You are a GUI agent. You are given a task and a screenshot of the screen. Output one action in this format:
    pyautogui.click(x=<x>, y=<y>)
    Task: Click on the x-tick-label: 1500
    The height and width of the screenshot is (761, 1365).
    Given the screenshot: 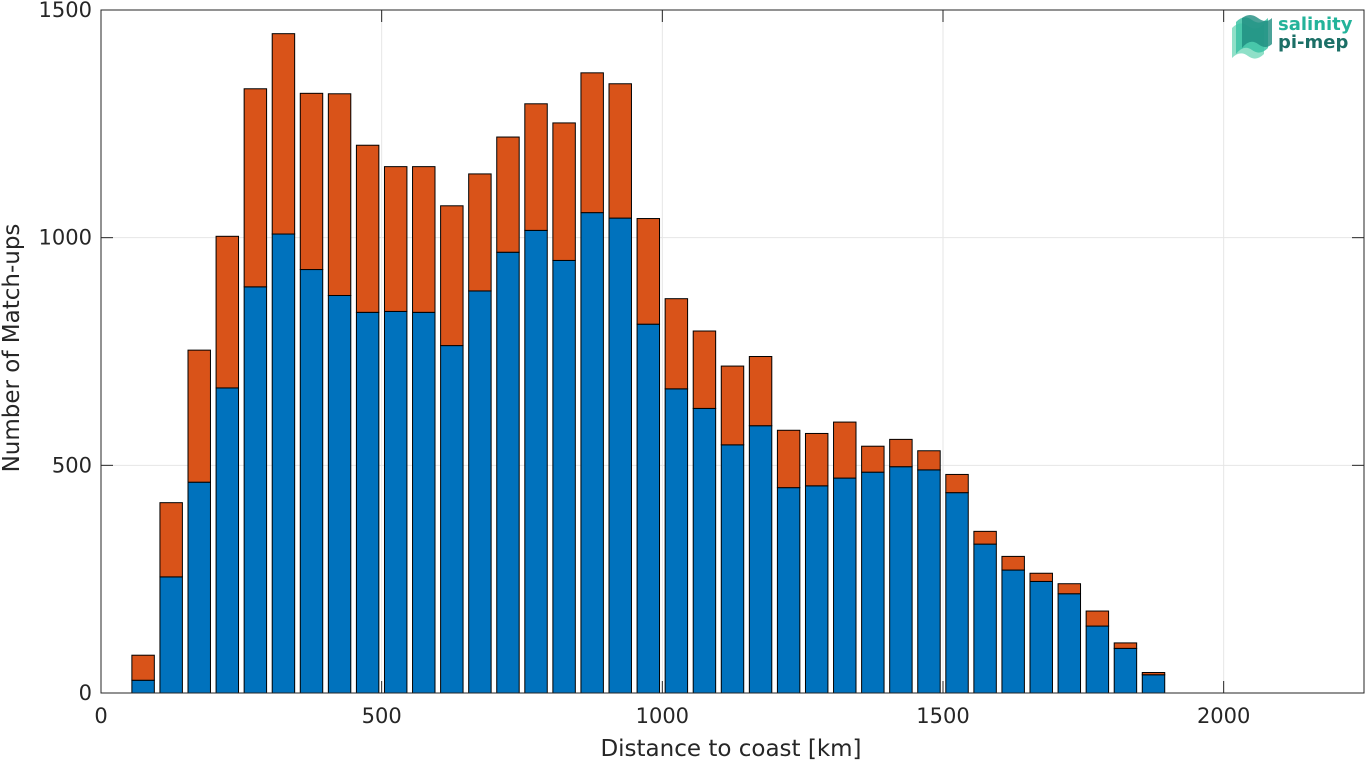 What is the action you would take?
    pyautogui.click(x=942, y=716)
    